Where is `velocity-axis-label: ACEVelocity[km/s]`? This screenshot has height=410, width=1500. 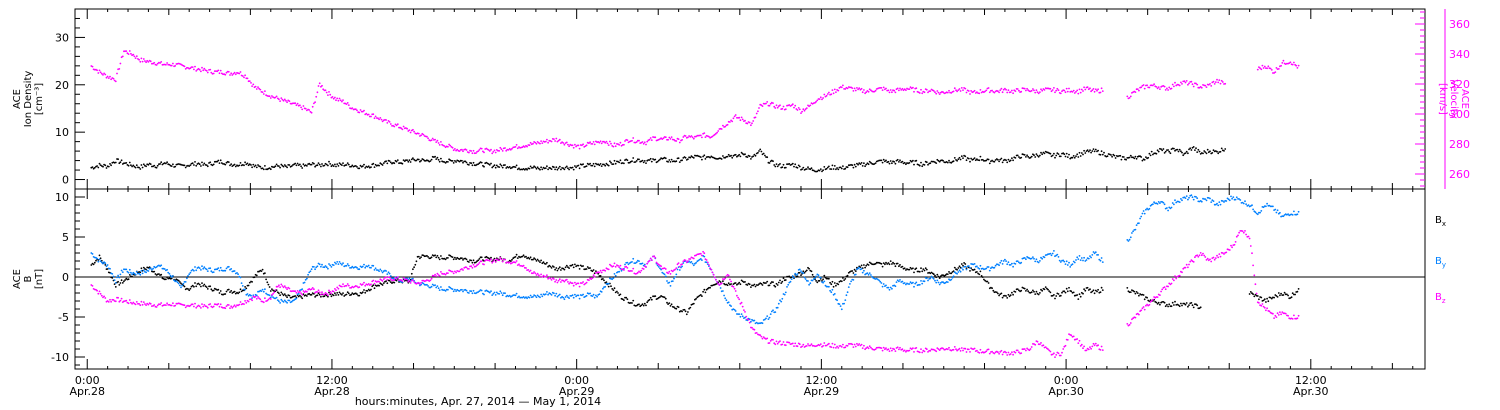
velocity-axis-label: ACEVelocity[km/s] is located at coordinates (1453, 98).